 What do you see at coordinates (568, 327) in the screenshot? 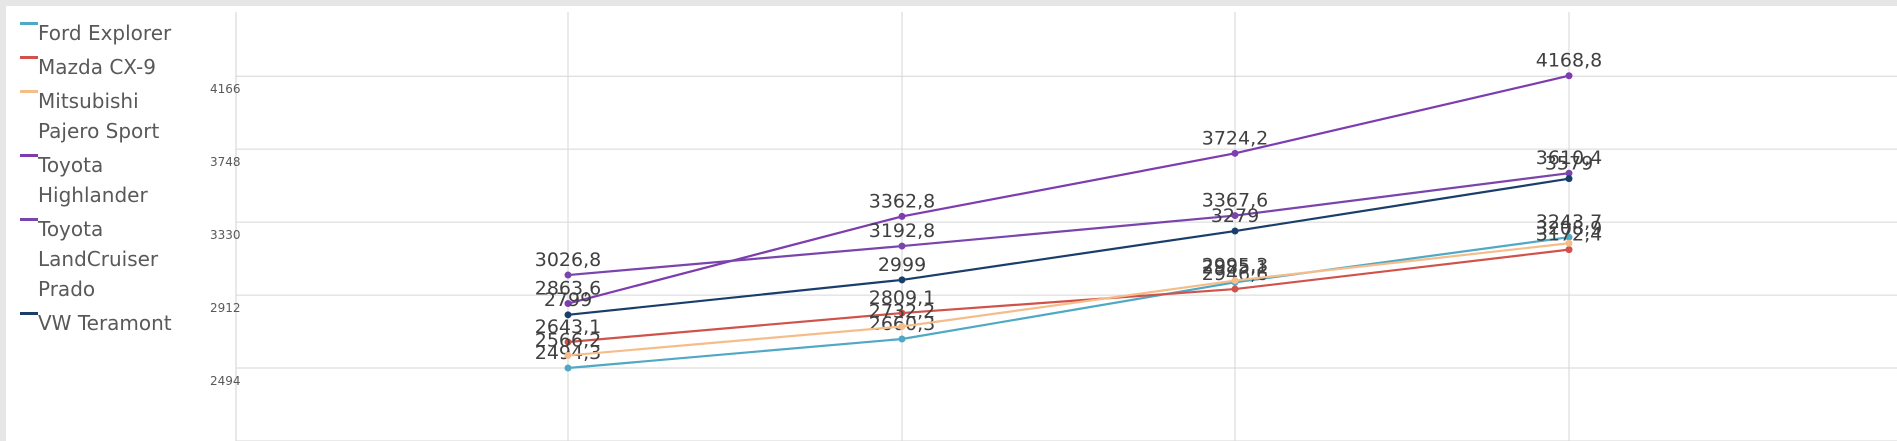
I see `data-label: 2643,1` at bounding box center [568, 327].